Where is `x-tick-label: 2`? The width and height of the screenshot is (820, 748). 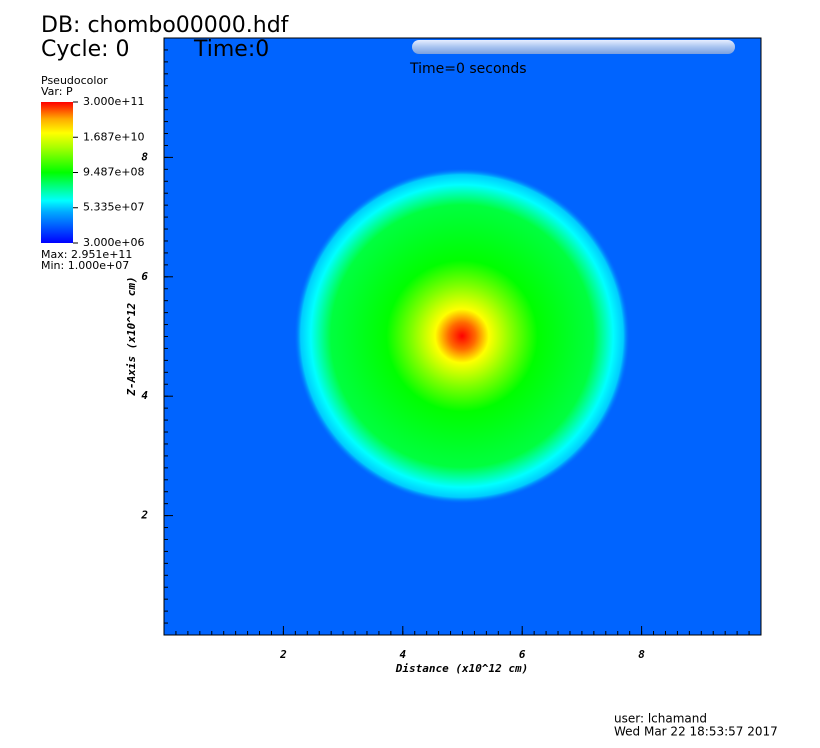 x-tick-label: 2 is located at coordinates (283, 654).